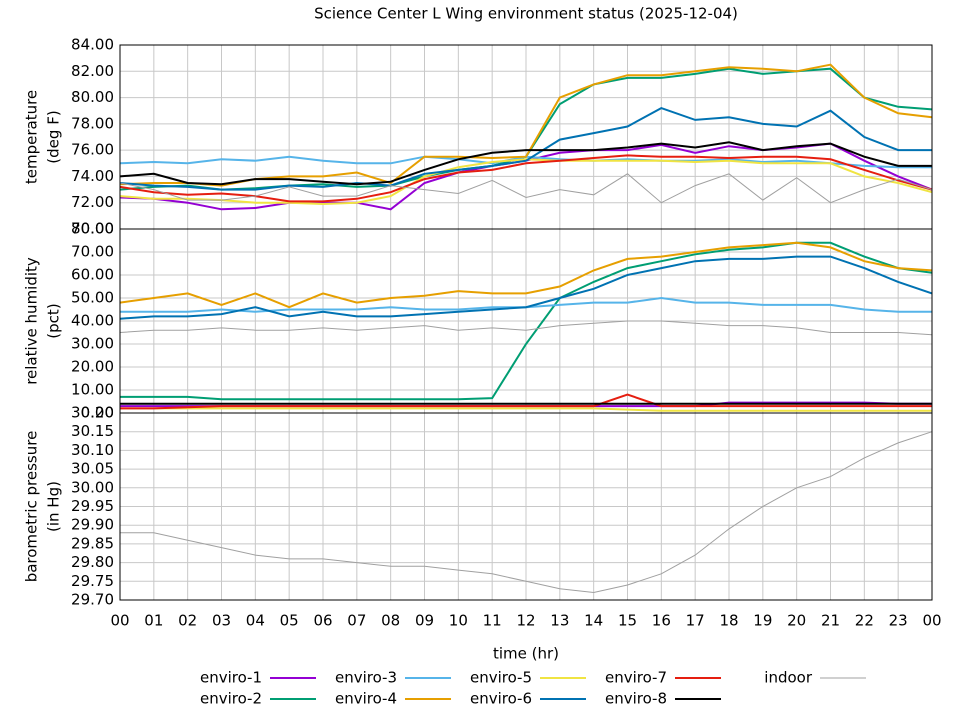 The height and width of the screenshot is (720, 960). I want to click on y-tick-label: 30.20, so click(92, 413).